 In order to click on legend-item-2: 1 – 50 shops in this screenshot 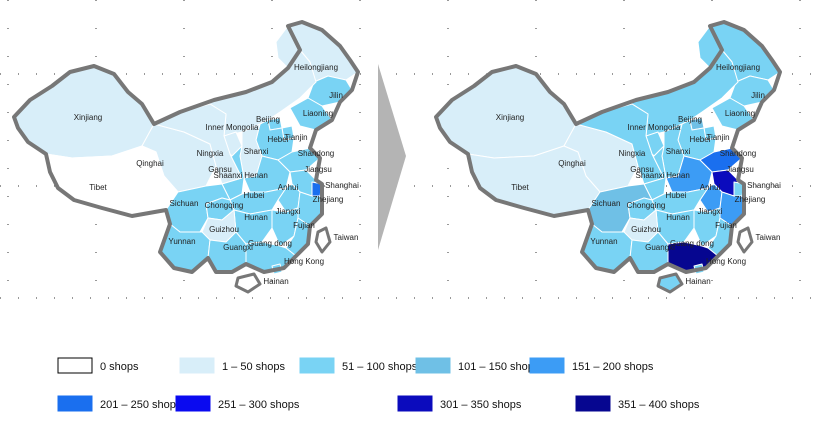, I will do `click(232, 365)`.